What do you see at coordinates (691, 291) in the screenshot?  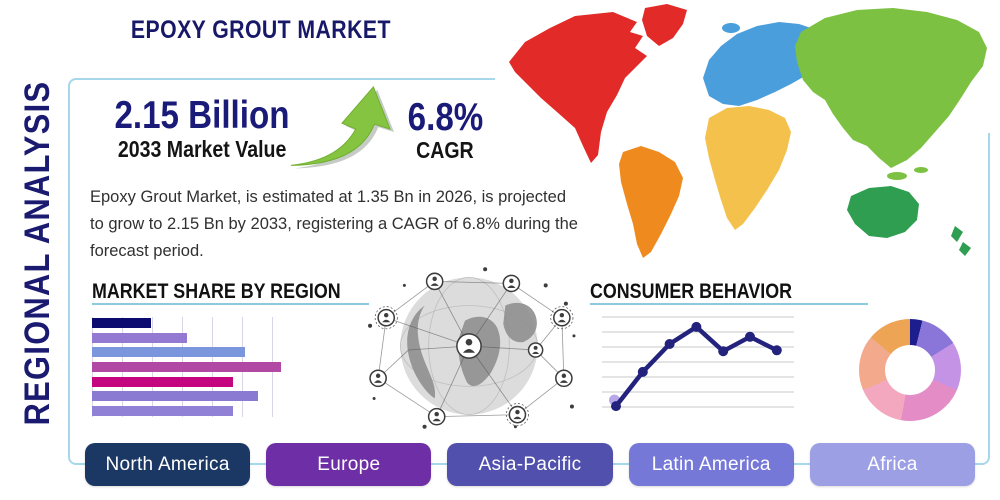 I see `line-chart-title: CONSUMER BEHAVIOR` at bounding box center [691, 291].